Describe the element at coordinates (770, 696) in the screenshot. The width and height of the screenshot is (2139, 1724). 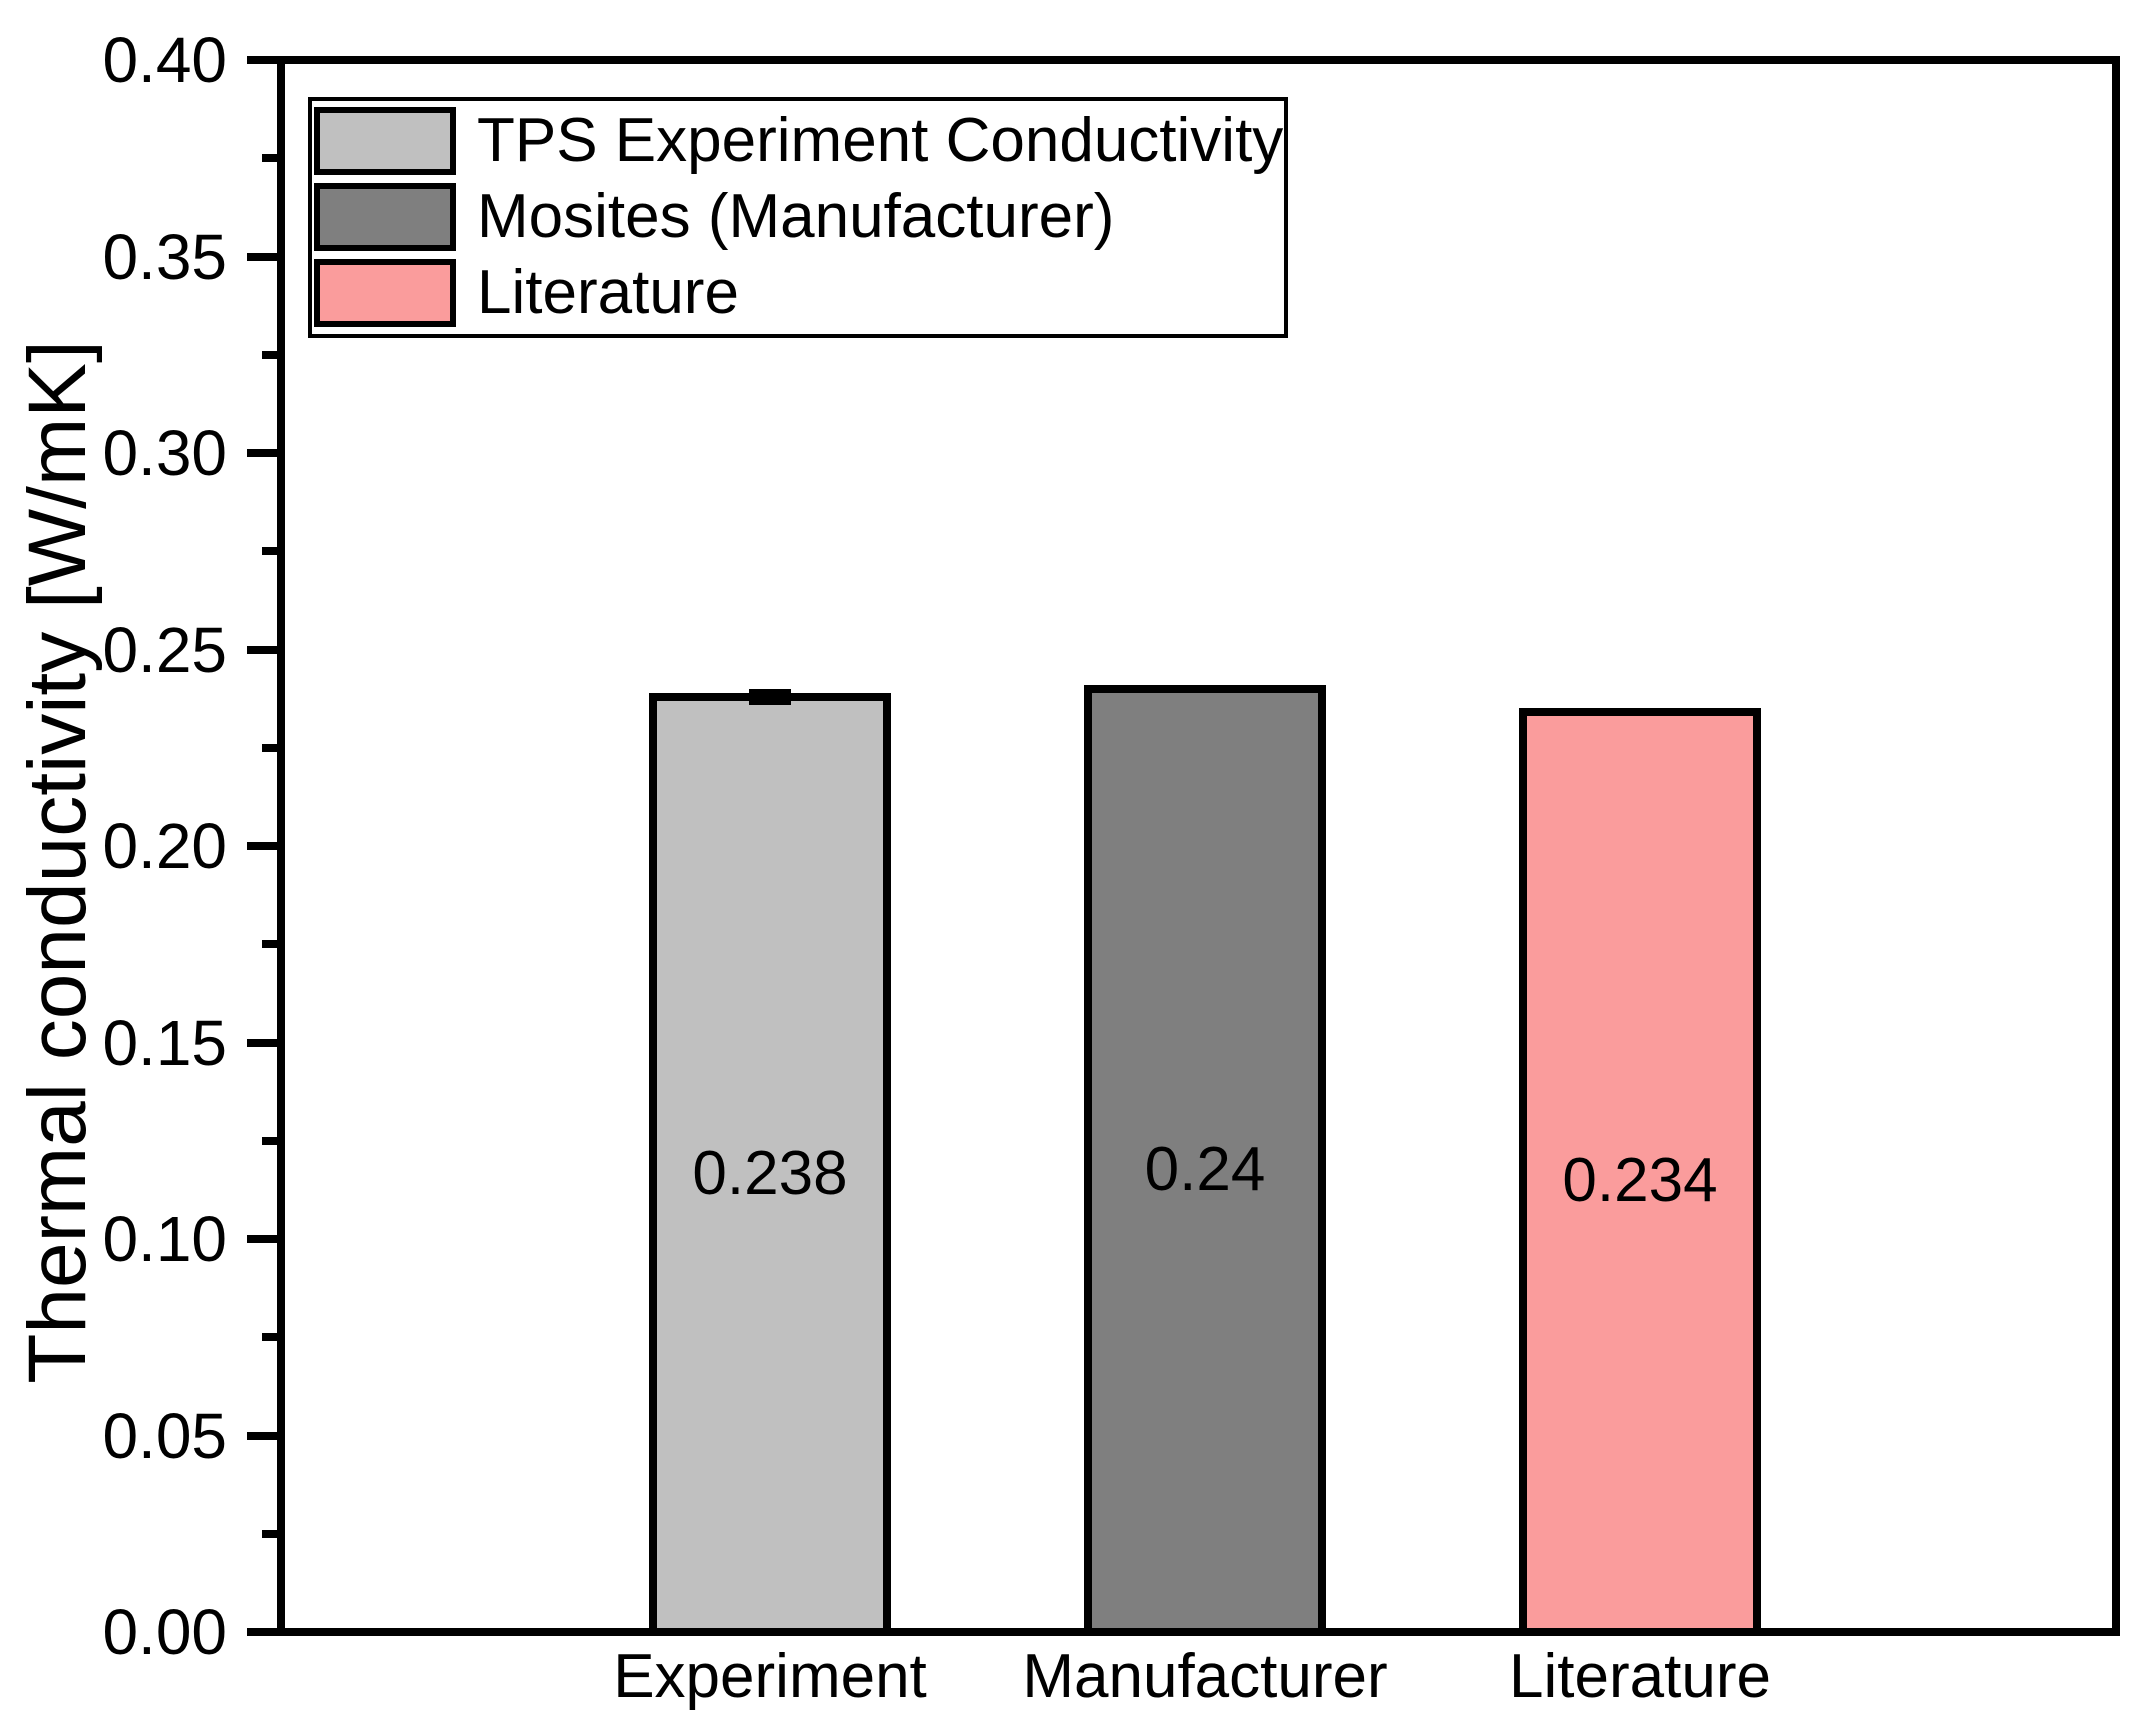
I see `error-bar` at that location.